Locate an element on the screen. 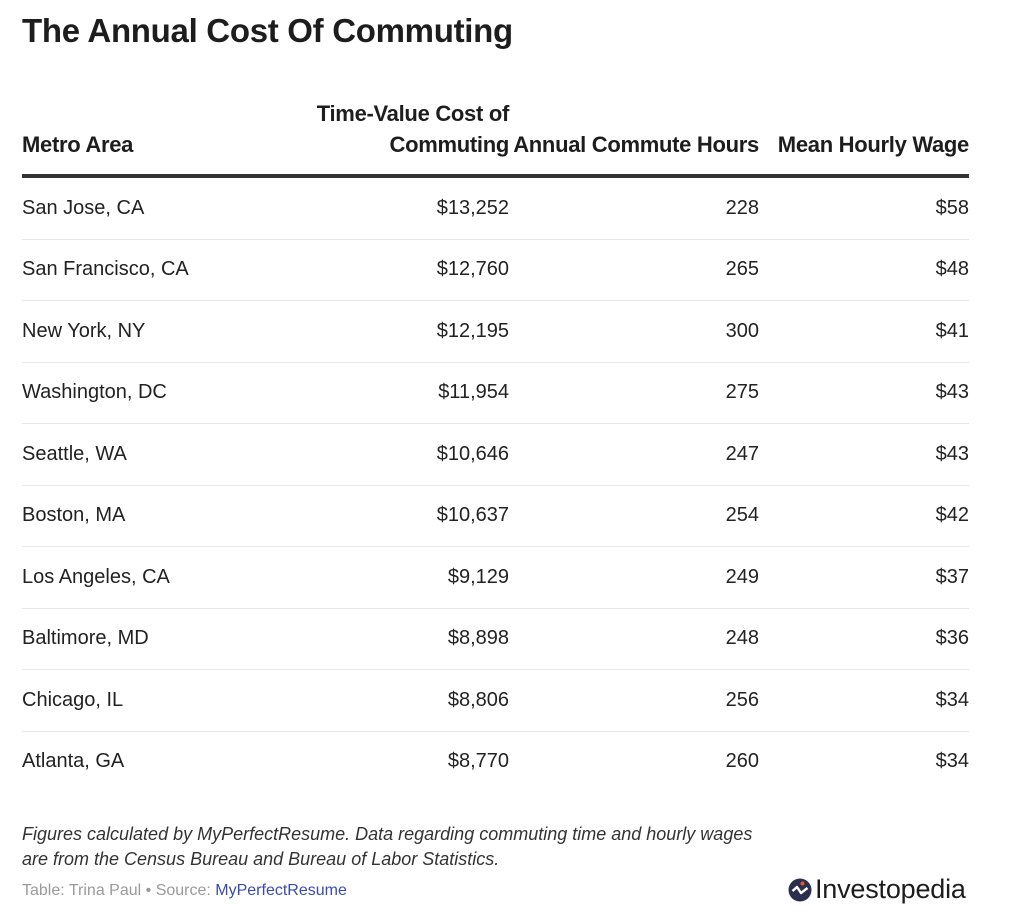 This screenshot has height=912, width=1026. hours-cell: 300 is located at coordinates (634, 331).